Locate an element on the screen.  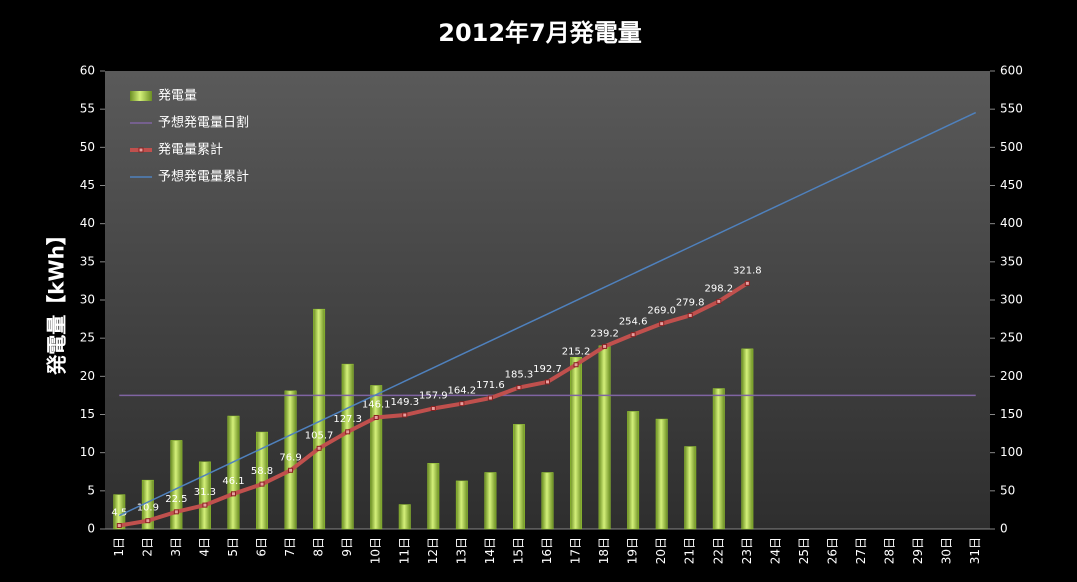
y2-tick-label: 0 is located at coordinates (1004, 529).